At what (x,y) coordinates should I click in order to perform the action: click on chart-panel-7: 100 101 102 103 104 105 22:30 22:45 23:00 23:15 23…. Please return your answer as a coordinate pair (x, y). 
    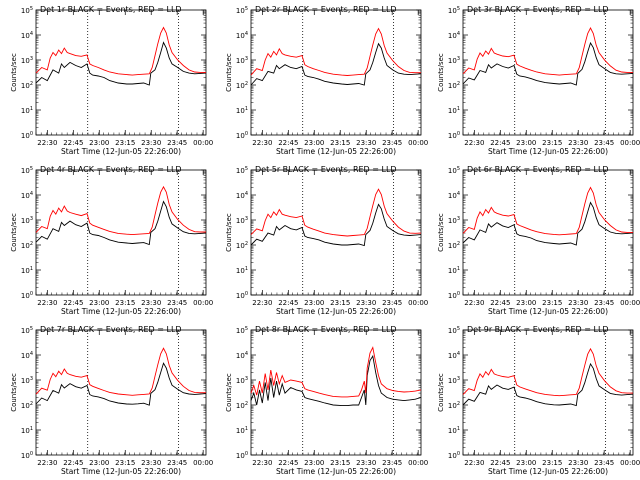
    Looking at the image, I should click on (111, 400).